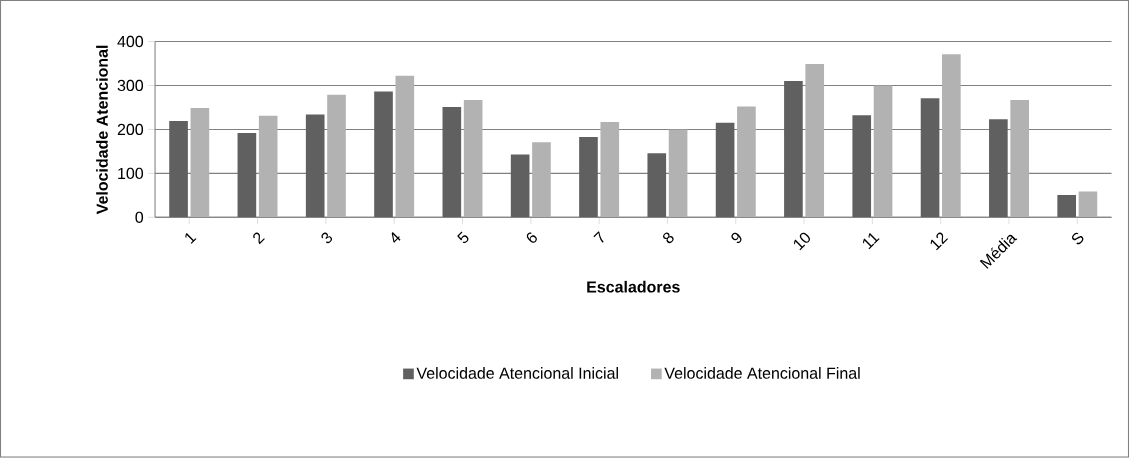 Image resolution: width=1129 pixels, height=458 pixels. Describe the element at coordinates (736, 238) in the screenshot. I see `x-tick-label: 9` at that location.